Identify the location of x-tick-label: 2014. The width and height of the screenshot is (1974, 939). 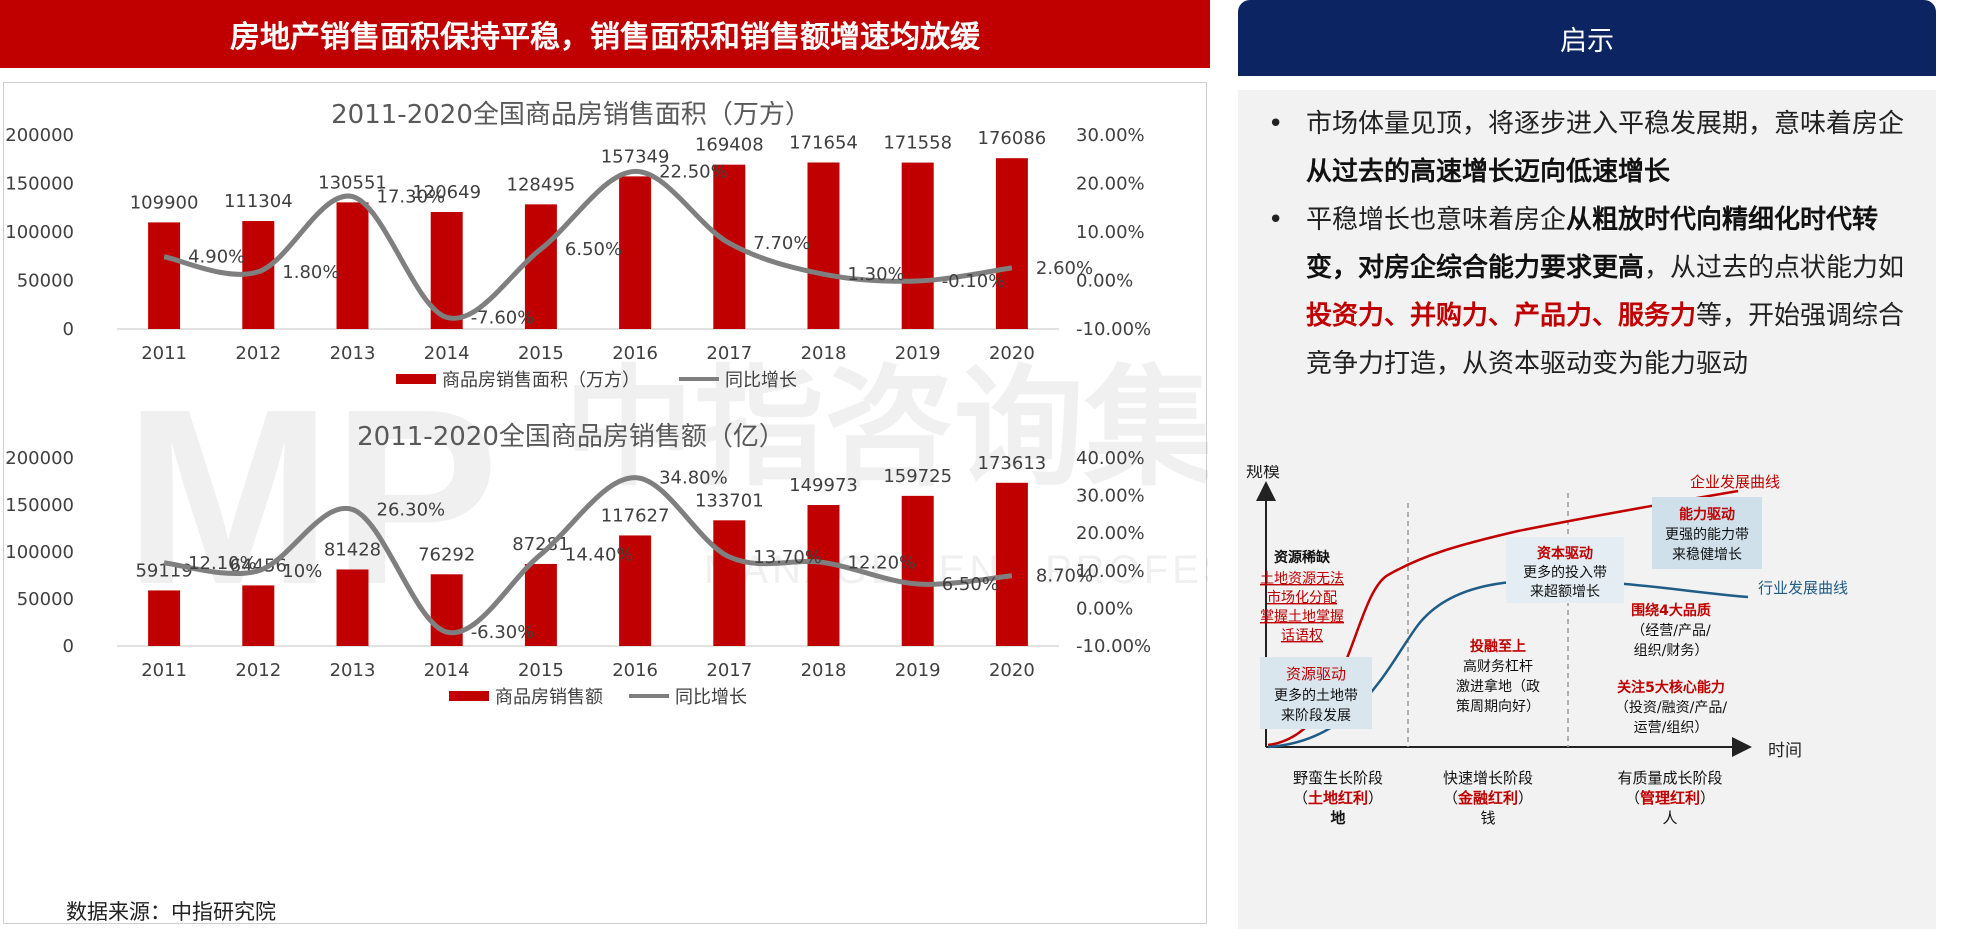
(447, 353).